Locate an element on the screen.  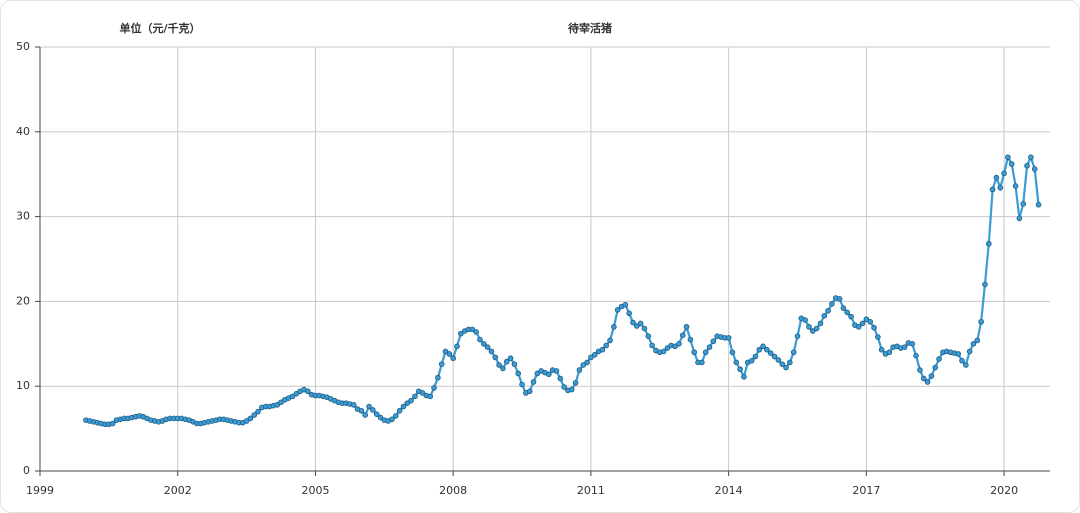
y-tick-label: 10 is located at coordinates (23, 385).